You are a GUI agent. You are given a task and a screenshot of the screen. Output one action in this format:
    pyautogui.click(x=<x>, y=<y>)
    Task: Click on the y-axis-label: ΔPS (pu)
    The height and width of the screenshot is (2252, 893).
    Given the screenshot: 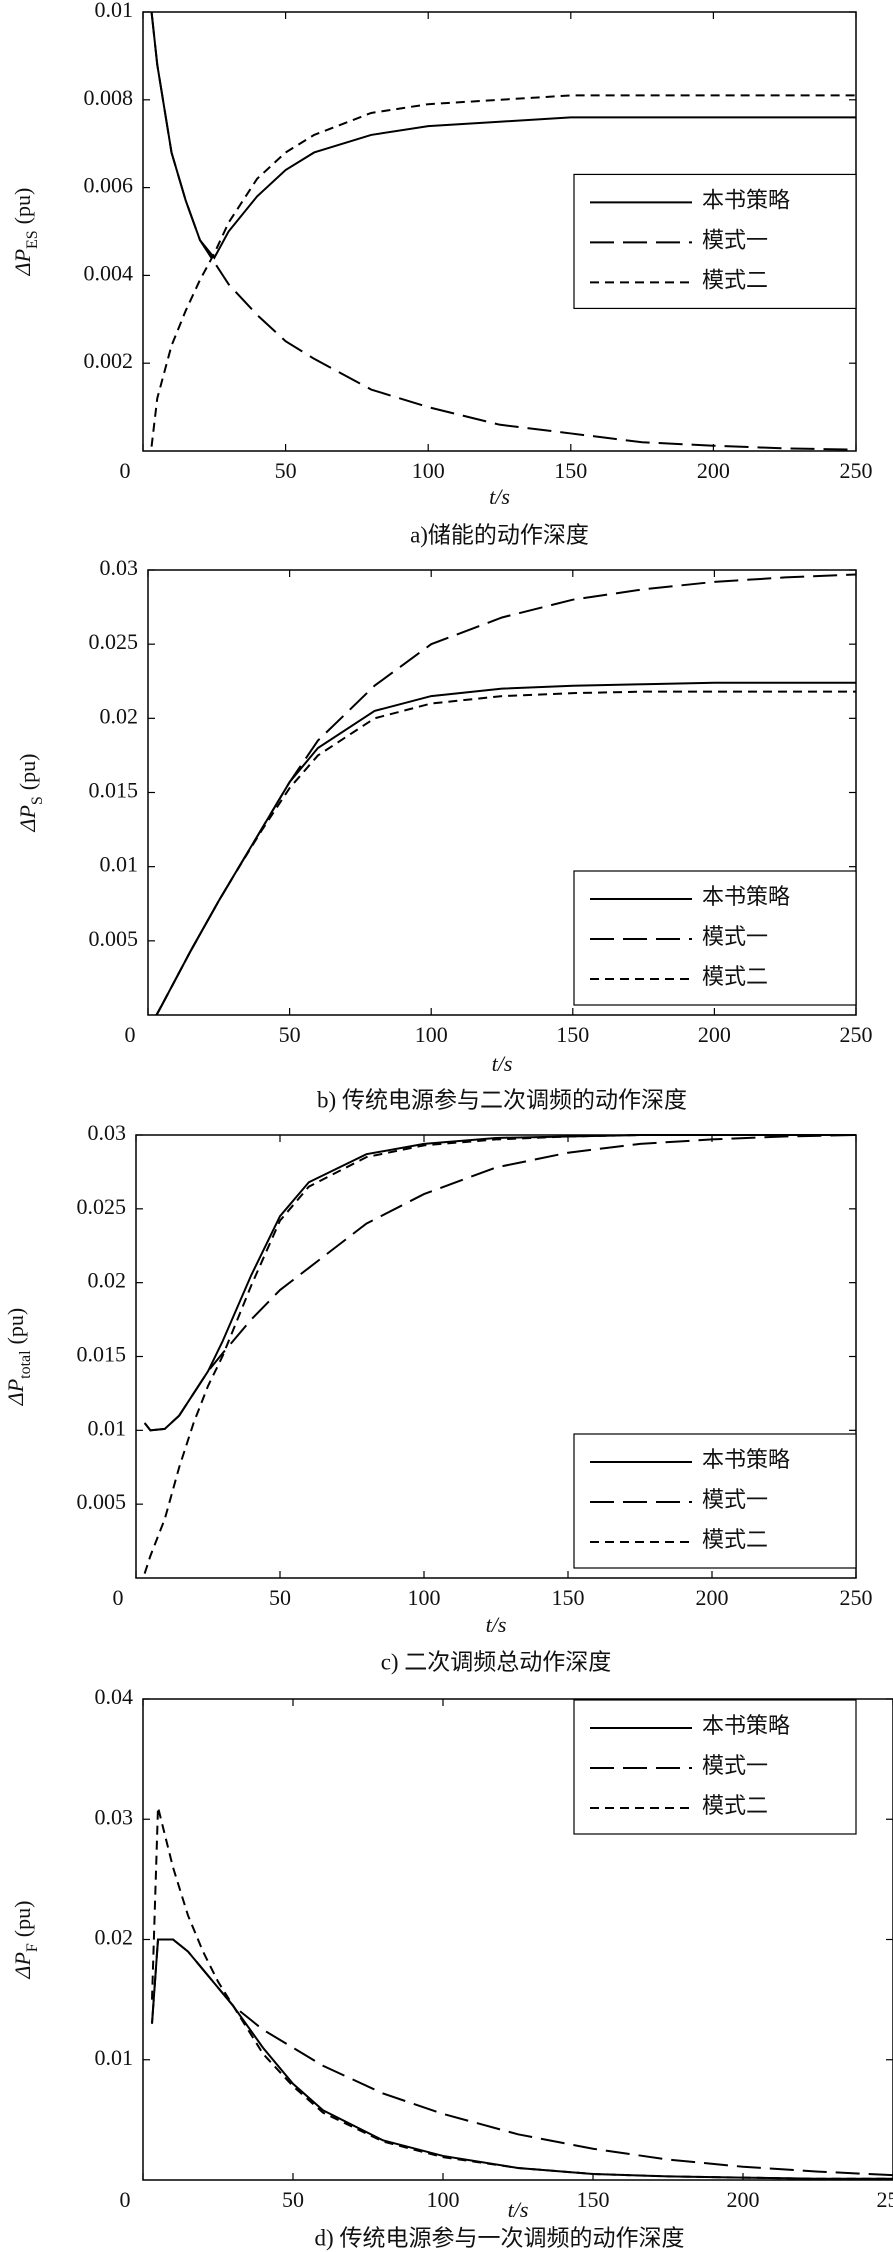 What is the action you would take?
    pyautogui.click(x=30, y=793)
    